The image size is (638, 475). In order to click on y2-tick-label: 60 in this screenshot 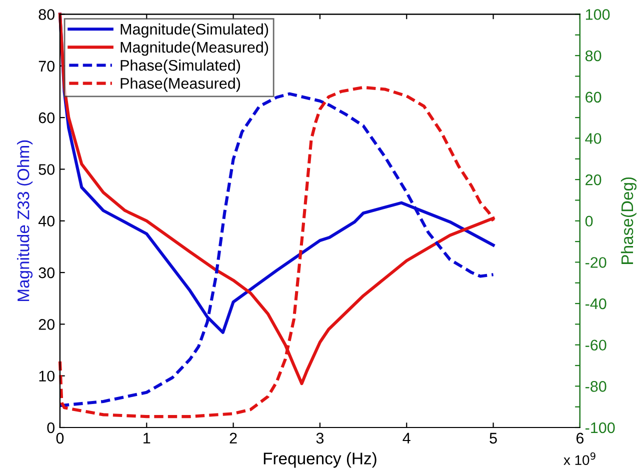, I will do `click(594, 97)`.